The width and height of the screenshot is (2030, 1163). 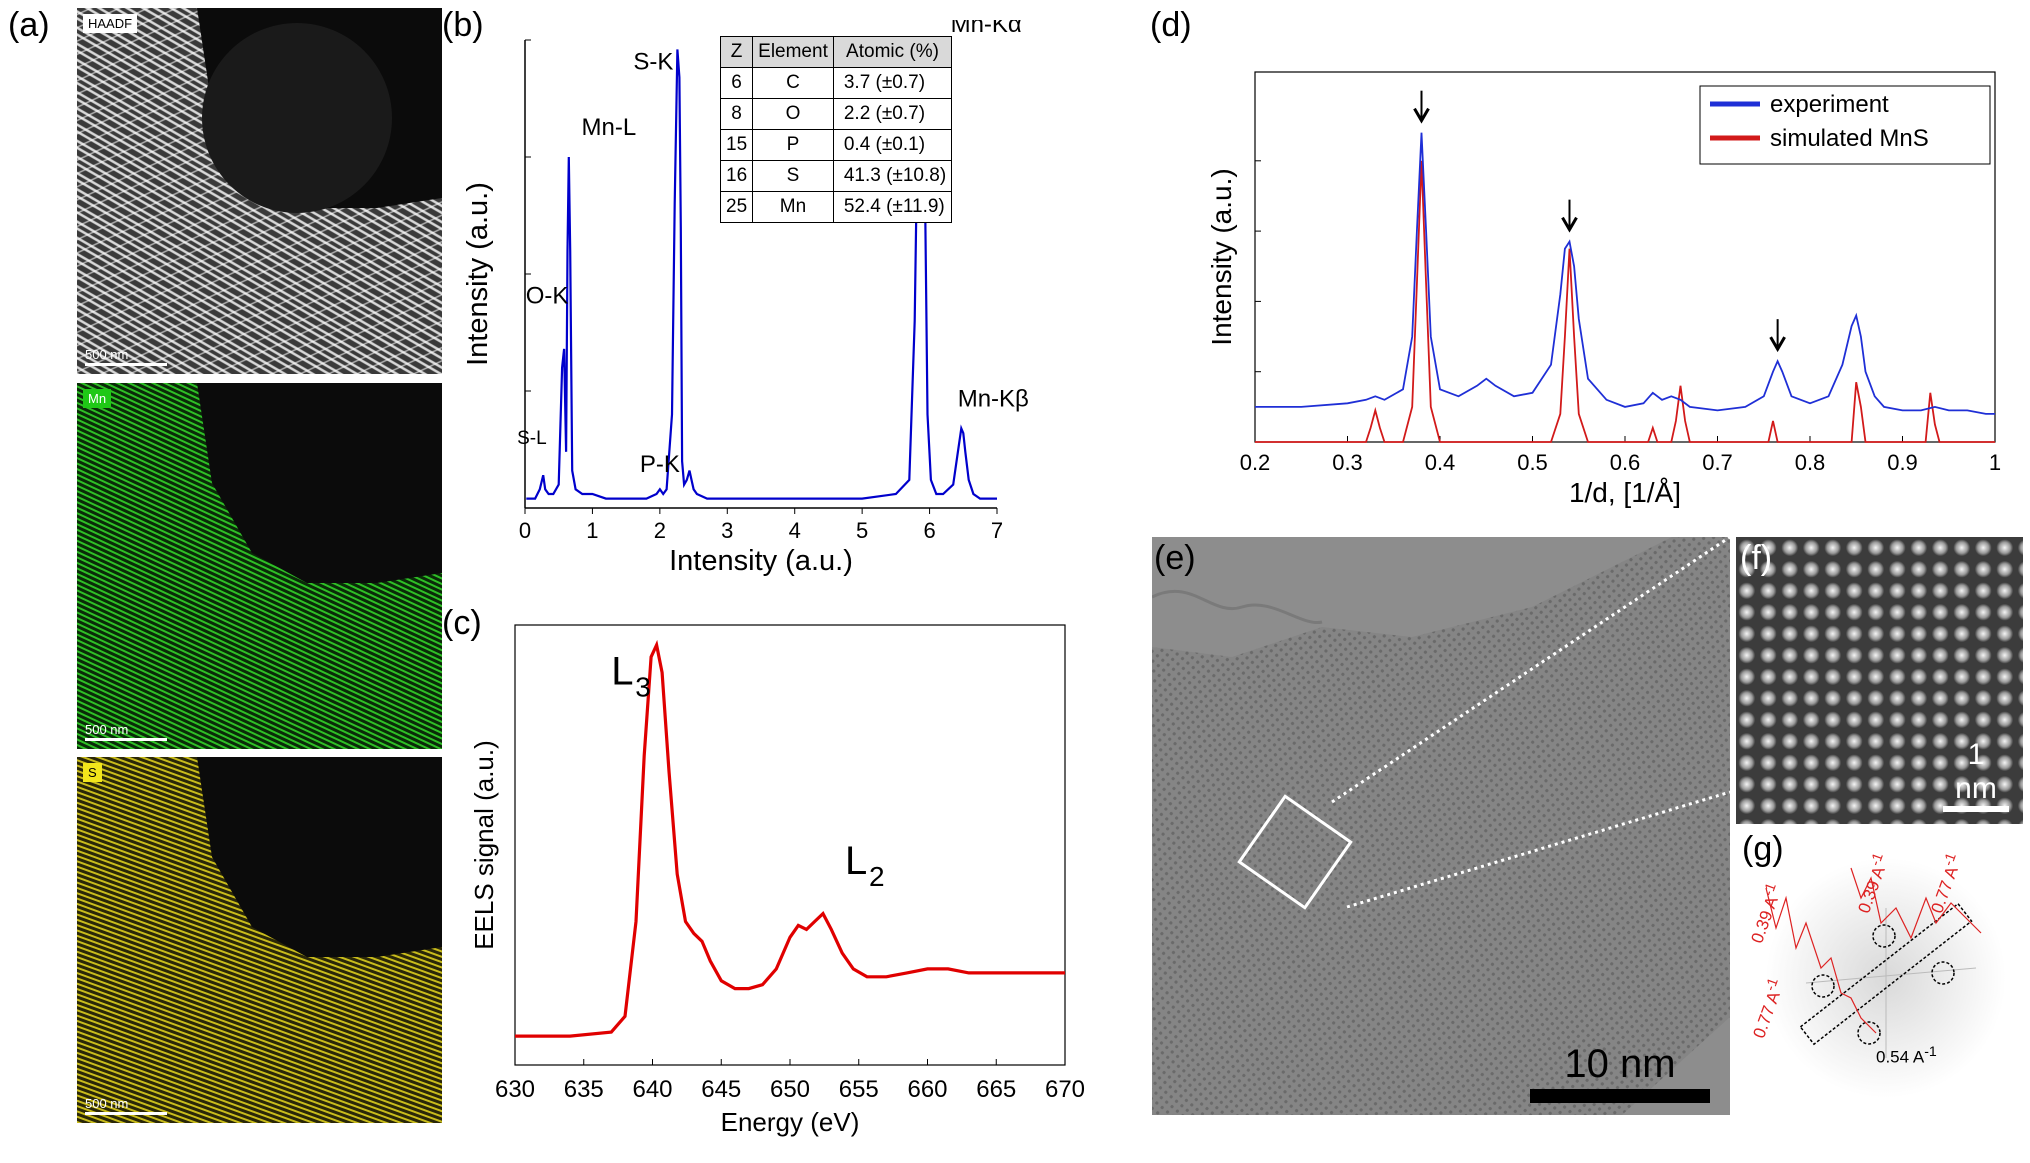 I want to click on x-tick-label: 640, so click(x=652, y=1089).